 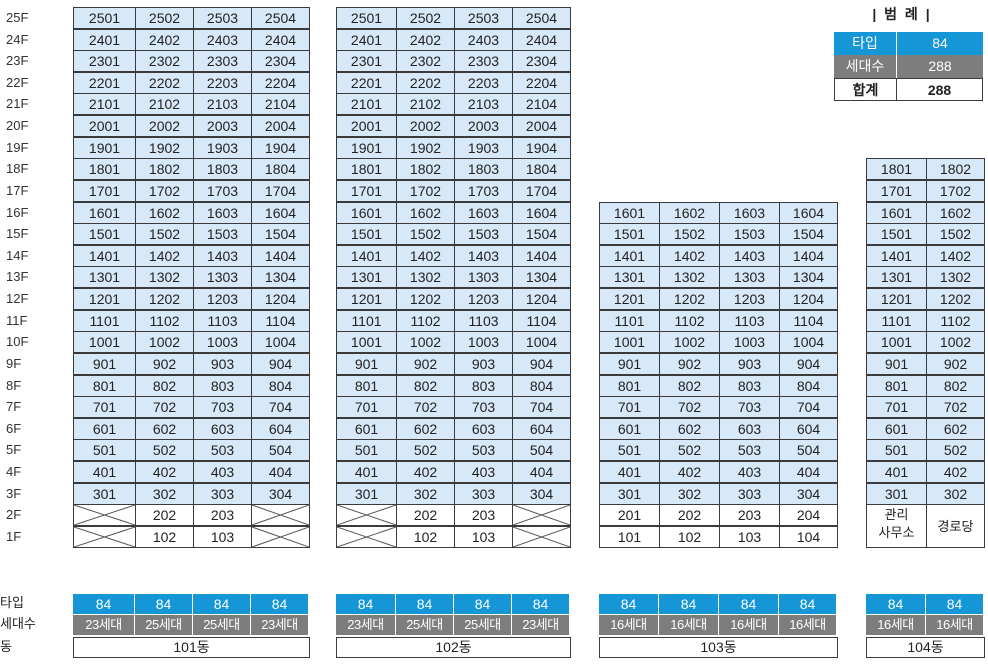 What do you see at coordinates (749, 428) in the screenshot?
I see `unit-cell: 603` at bounding box center [749, 428].